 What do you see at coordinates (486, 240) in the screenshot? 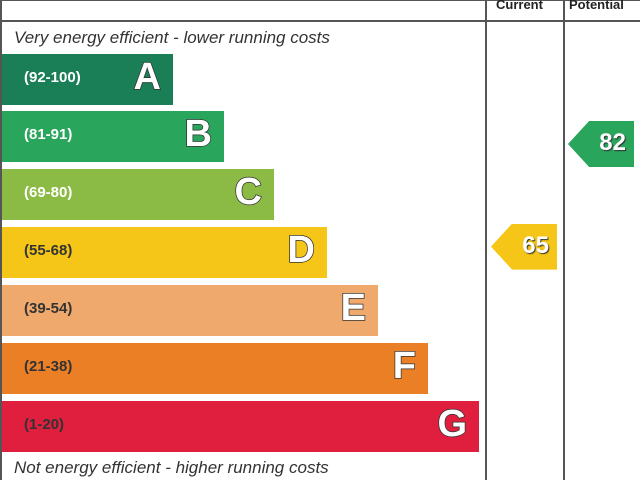
I see `current-column-divider` at bounding box center [486, 240].